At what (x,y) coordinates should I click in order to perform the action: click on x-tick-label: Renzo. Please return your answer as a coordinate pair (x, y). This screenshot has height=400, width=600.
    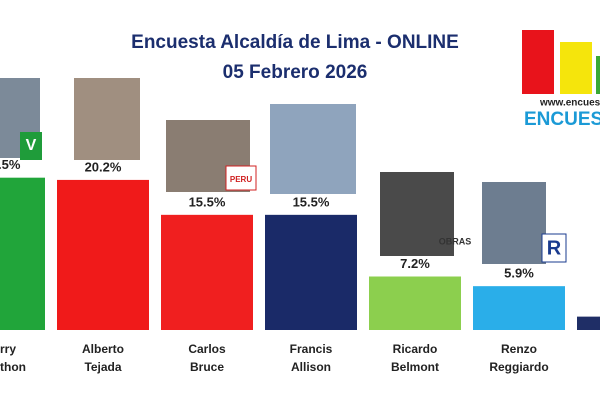
    Looking at the image, I should click on (519, 349).